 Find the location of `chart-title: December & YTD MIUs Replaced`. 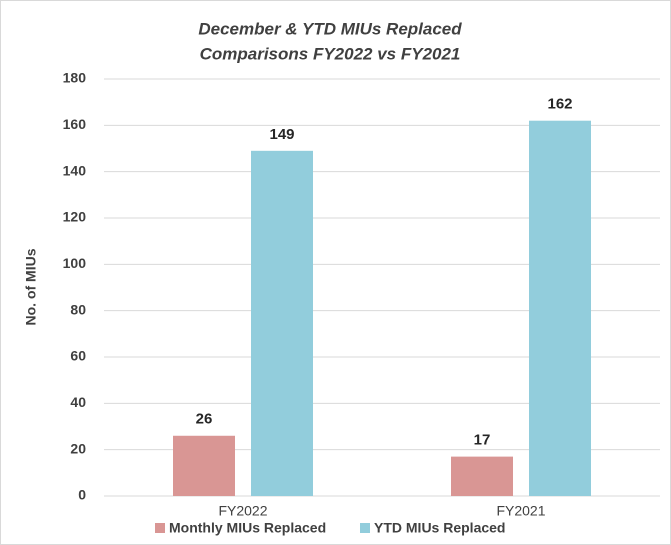

chart-title: December & YTD MIUs Replaced is located at coordinates (330, 28).